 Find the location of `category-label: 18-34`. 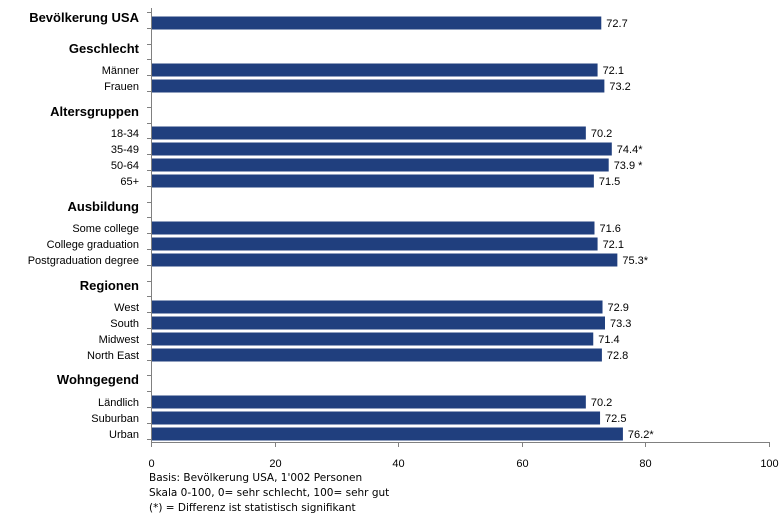

category-label: 18-34 is located at coordinates (125, 134).